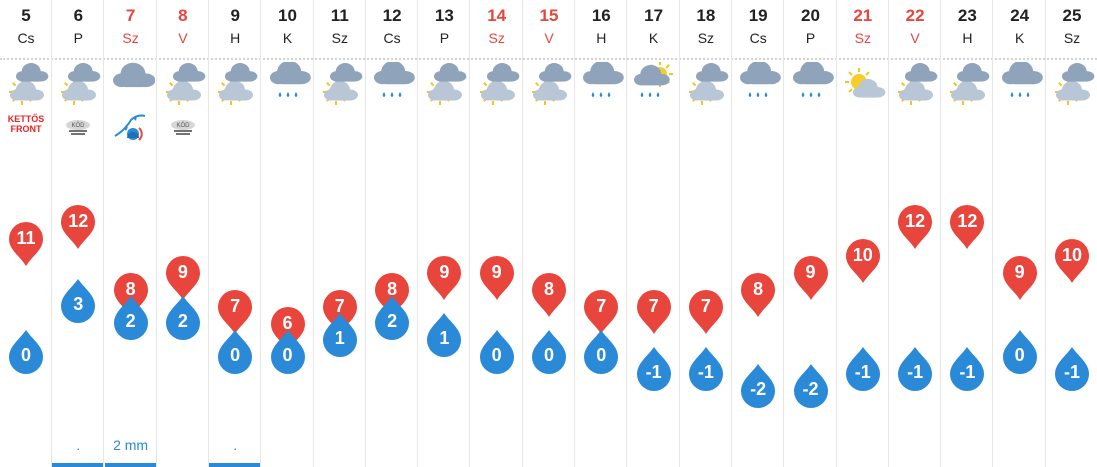  Describe the element at coordinates (339, 338) in the screenshot. I see `min-temp-value: 1` at that location.